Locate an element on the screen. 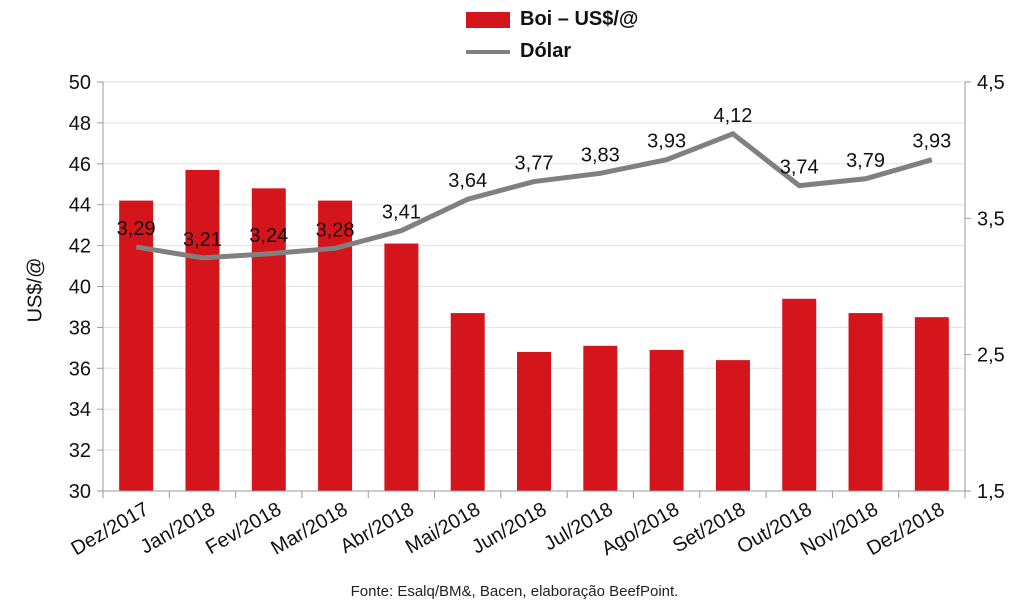 This screenshot has height=608, width=1029. data-label: 3,79 is located at coordinates (865, 161).